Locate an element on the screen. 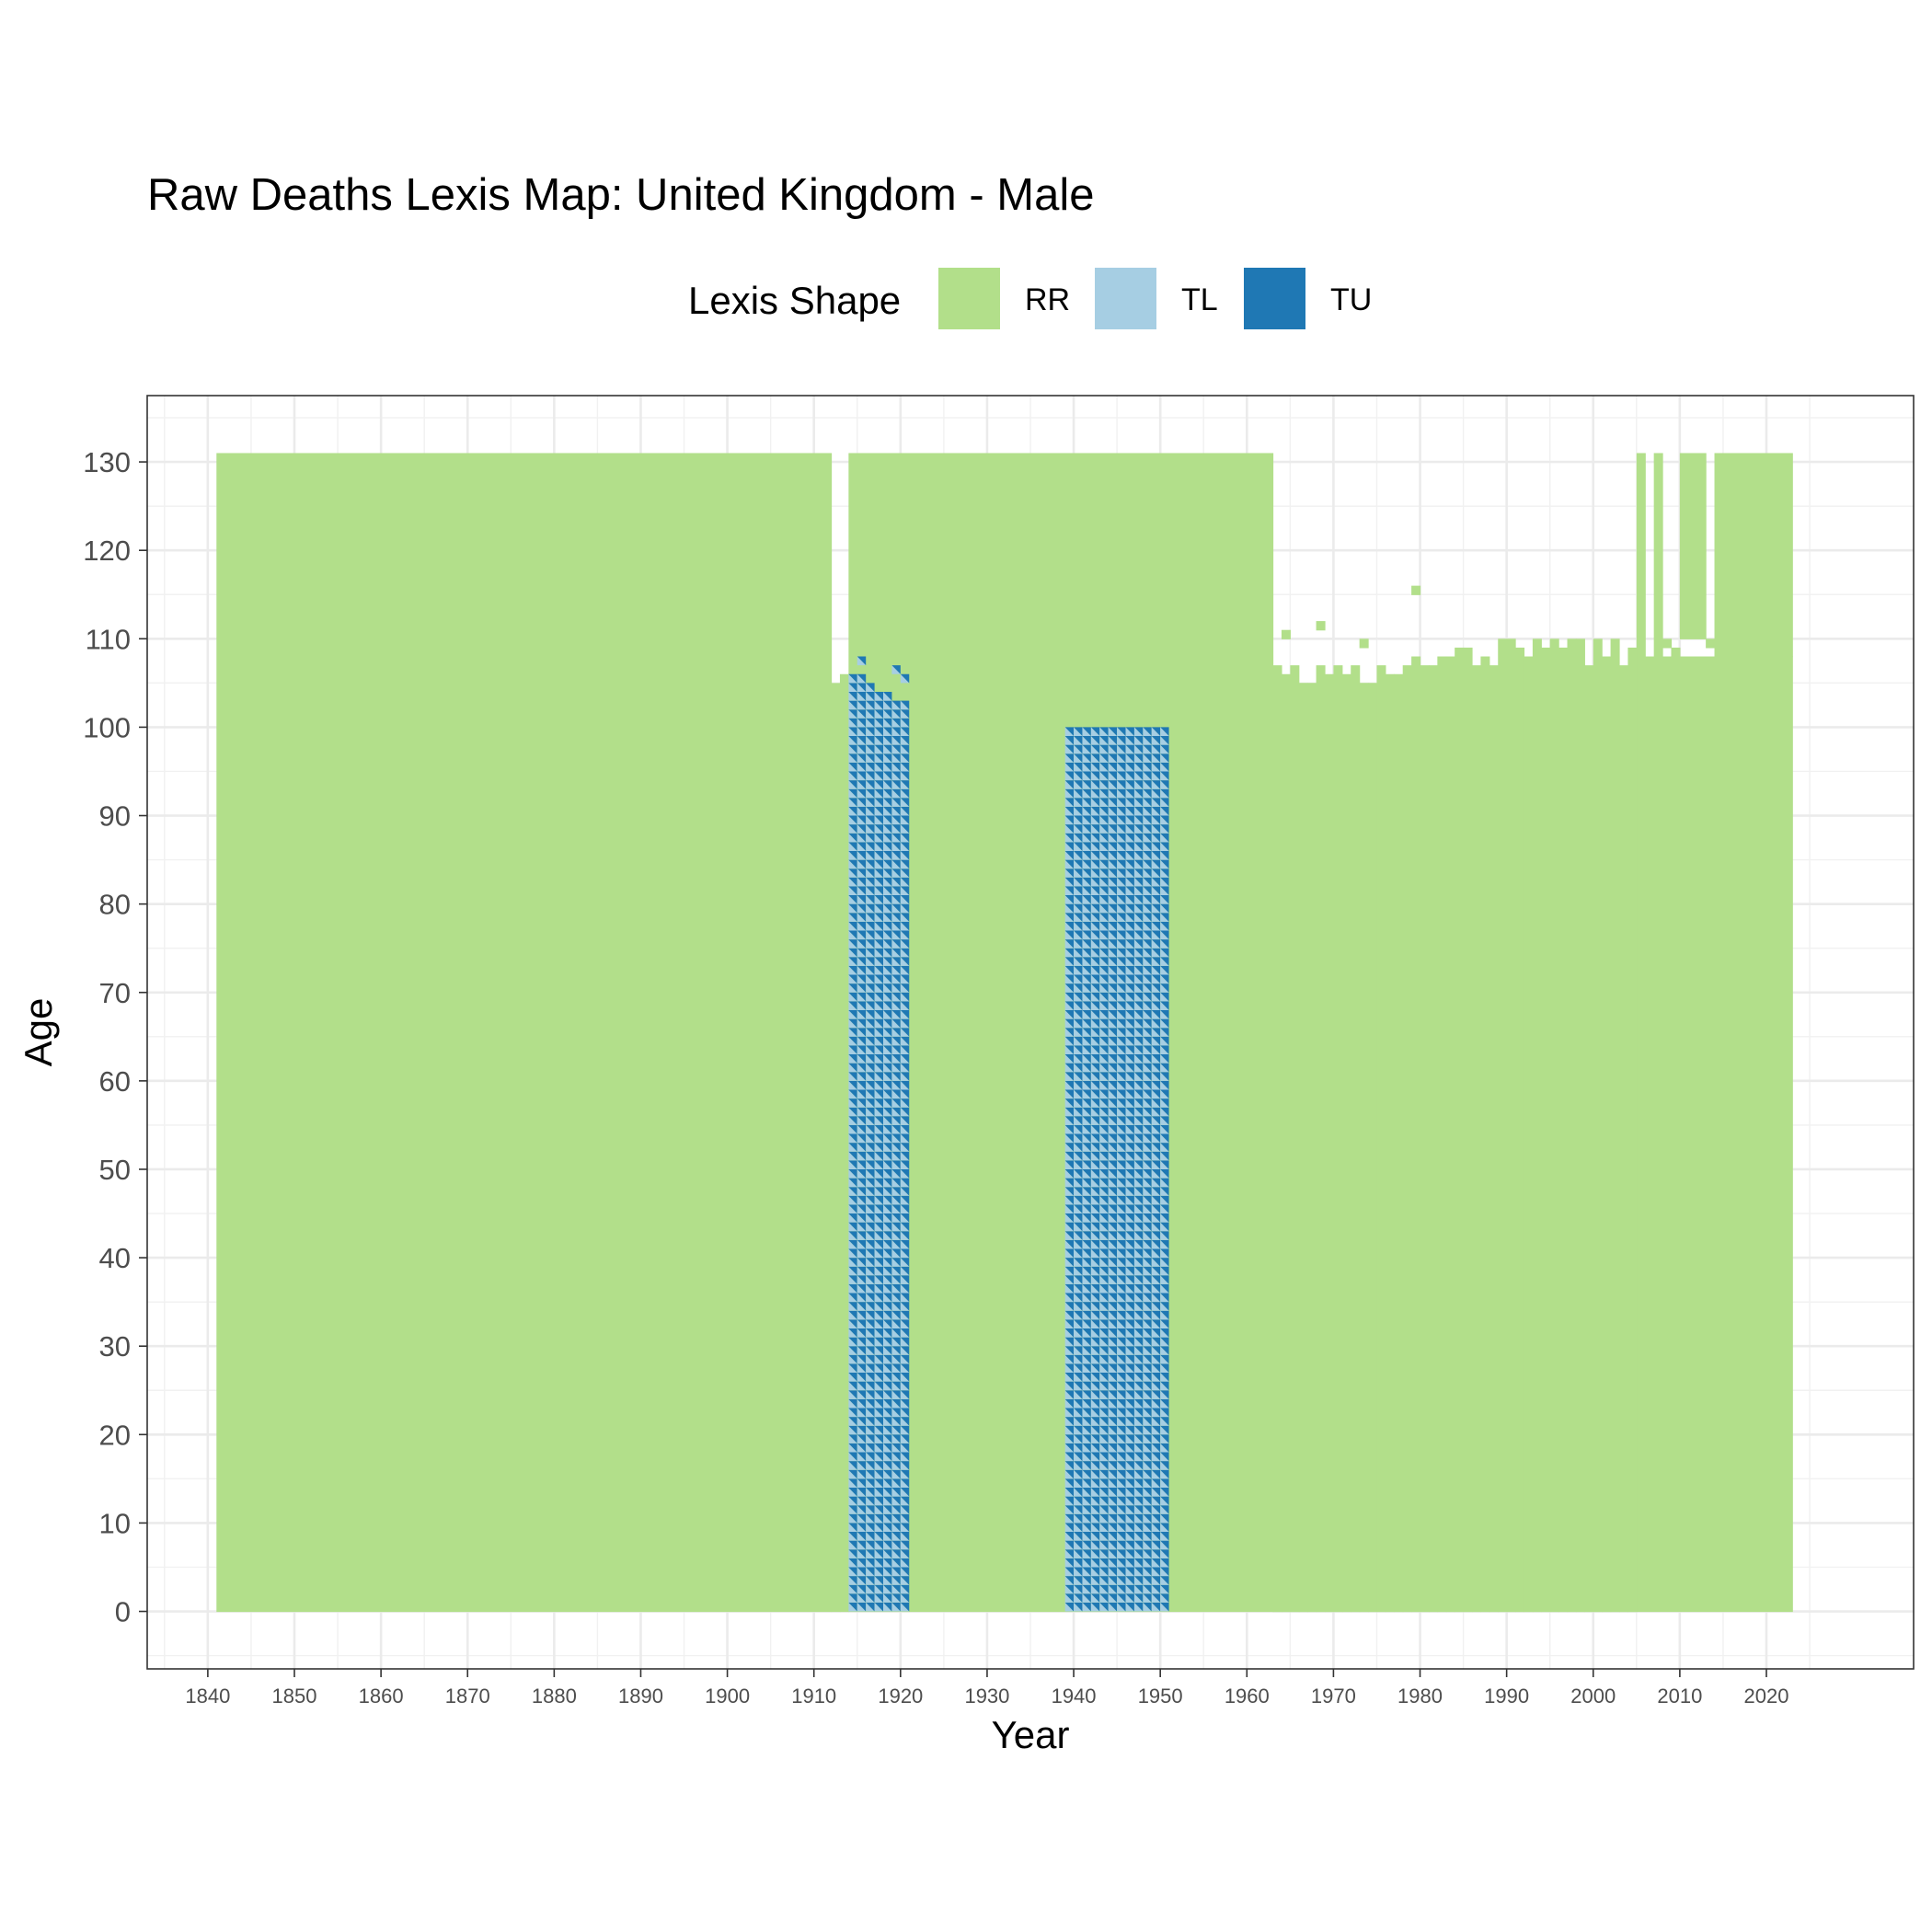  legend-swatch-rr is located at coordinates (969, 298).